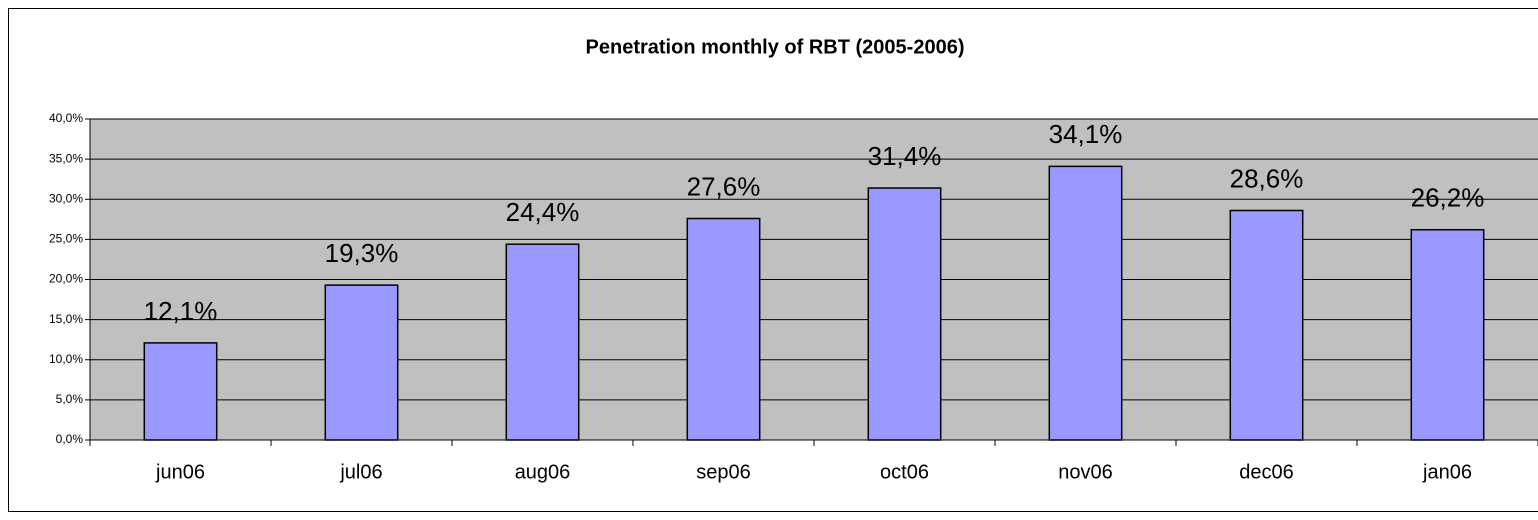  I want to click on y-tick-label: 20,0%, so click(66, 279).